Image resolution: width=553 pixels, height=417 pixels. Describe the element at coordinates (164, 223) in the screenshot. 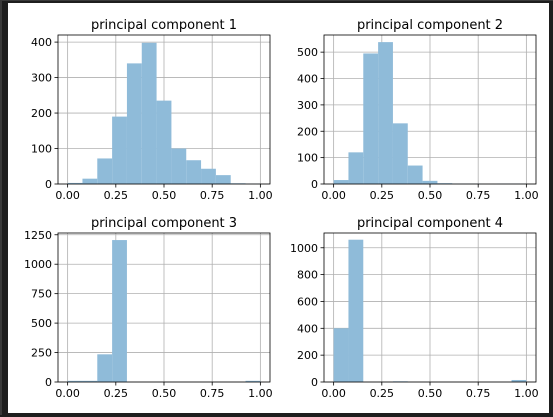

I see `subplot-title: principal component 3` at that location.